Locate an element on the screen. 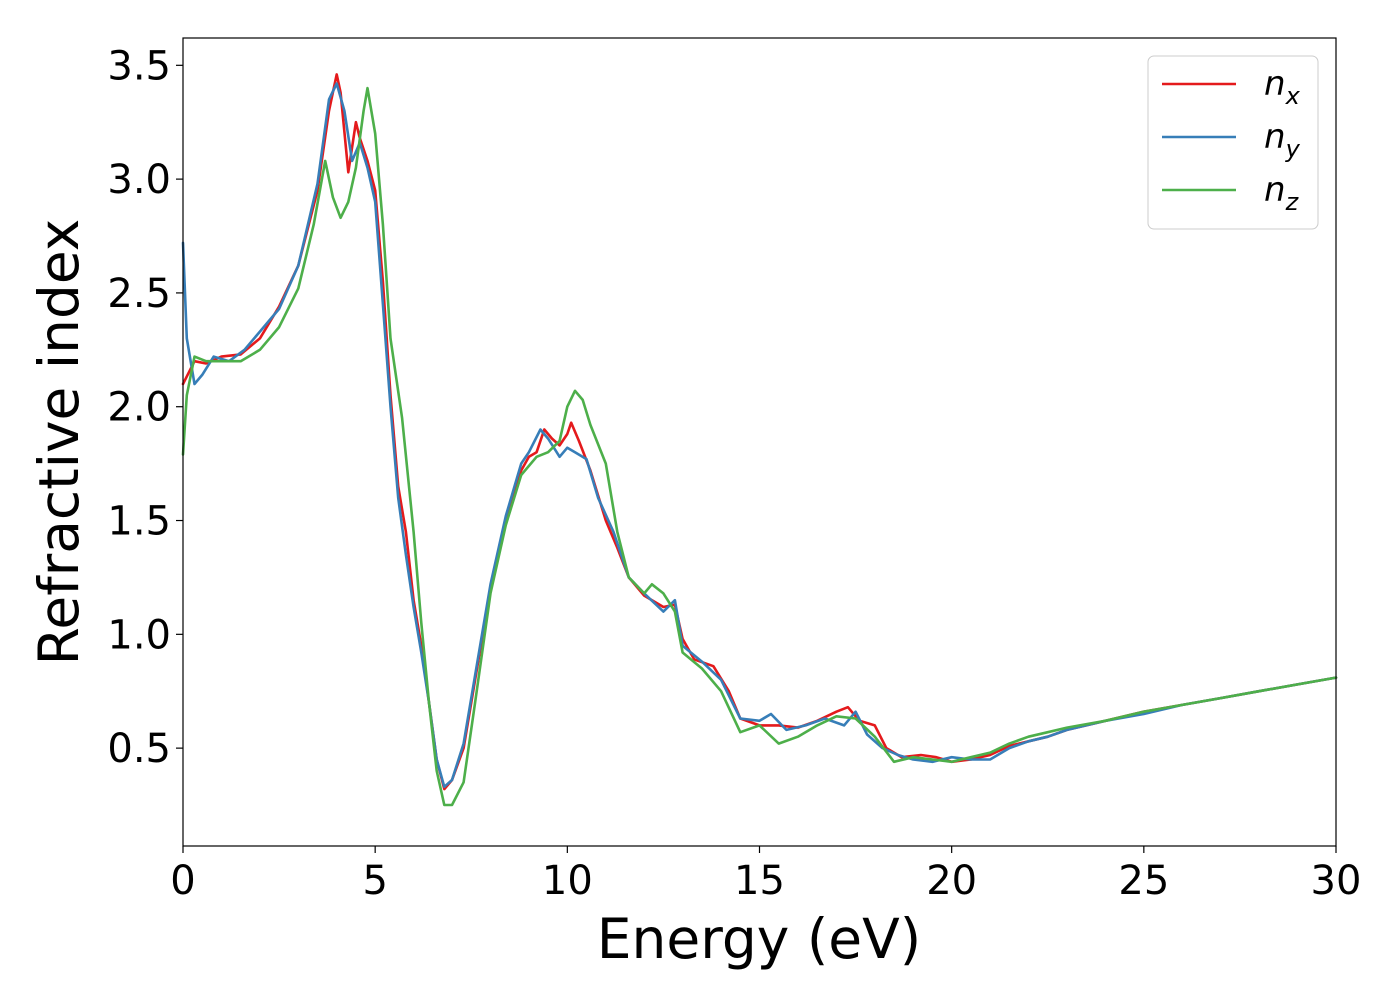  x-axis: 0 5 10 15 20 25 30 is located at coordinates (765, 875).